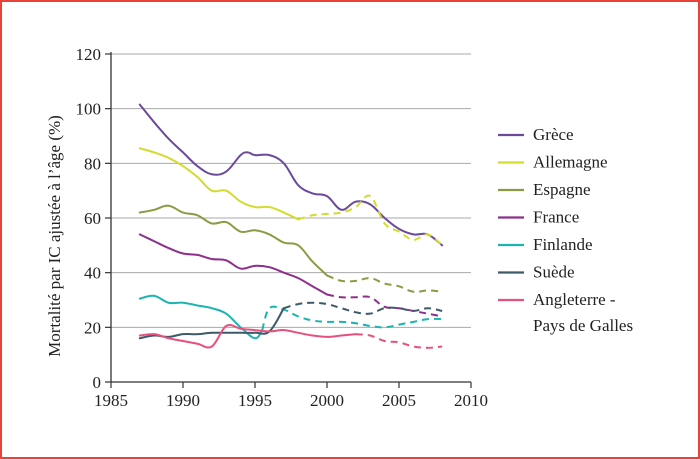 This screenshot has width=700, height=459. I want to click on y-axis-ticks: 0 20 40 60 80 100 120, so click(93, 218).